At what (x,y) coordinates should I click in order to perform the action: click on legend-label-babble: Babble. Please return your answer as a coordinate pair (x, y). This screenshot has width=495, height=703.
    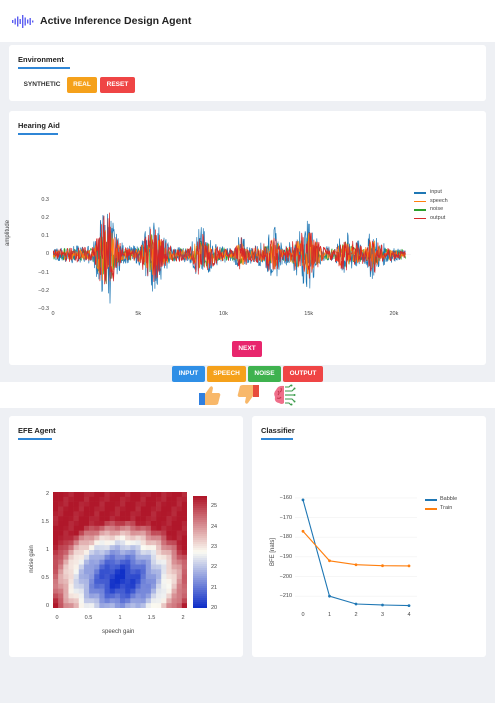
    Looking at the image, I should click on (449, 499).